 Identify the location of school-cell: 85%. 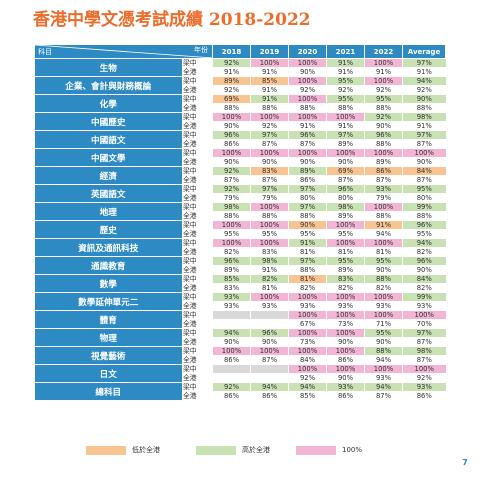
(269, 81).